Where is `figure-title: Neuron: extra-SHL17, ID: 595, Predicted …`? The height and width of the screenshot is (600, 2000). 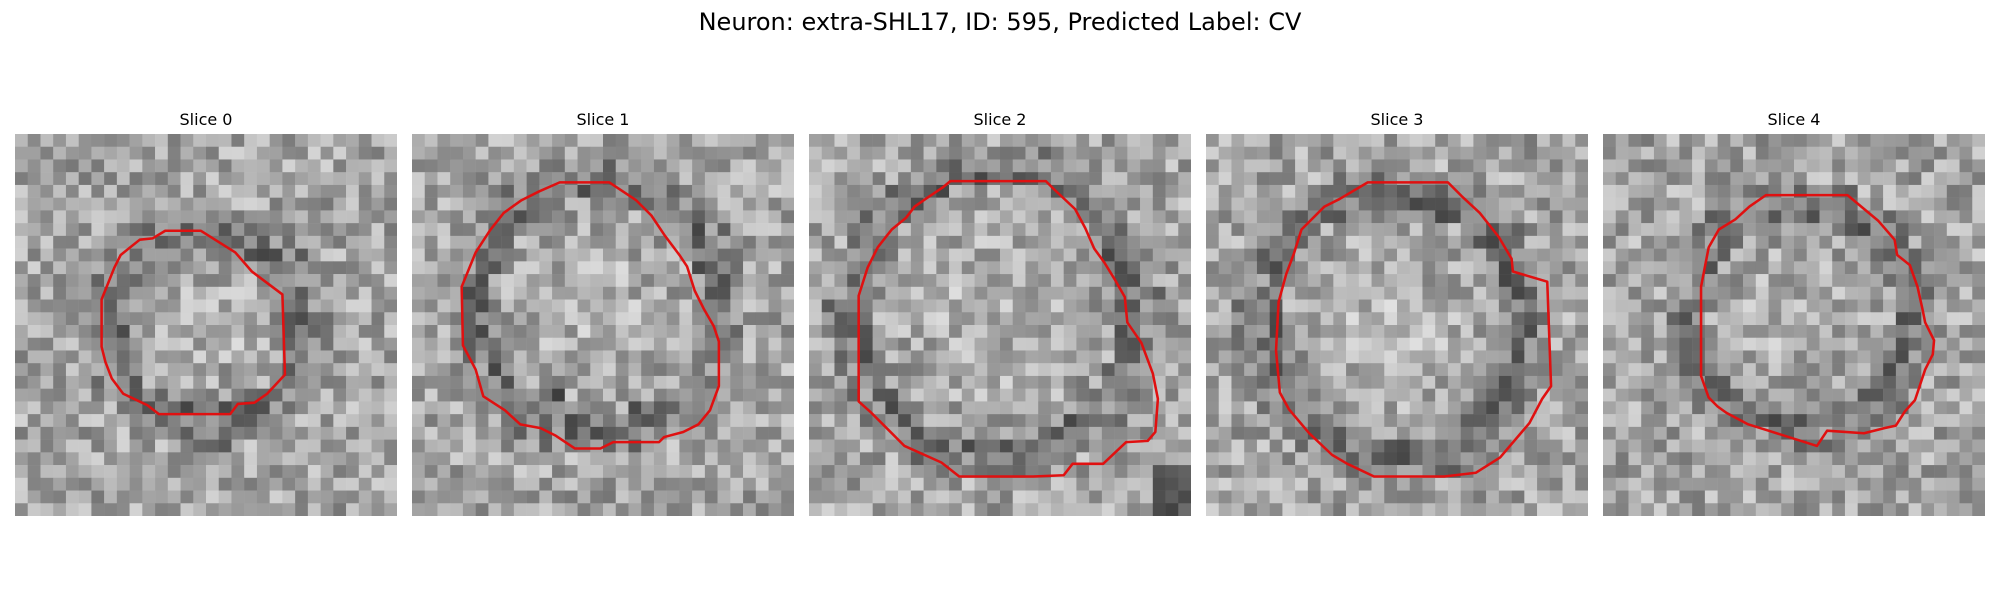 figure-title: Neuron: extra-SHL17, ID: 595, Predicted … is located at coordinates (1000, 22).